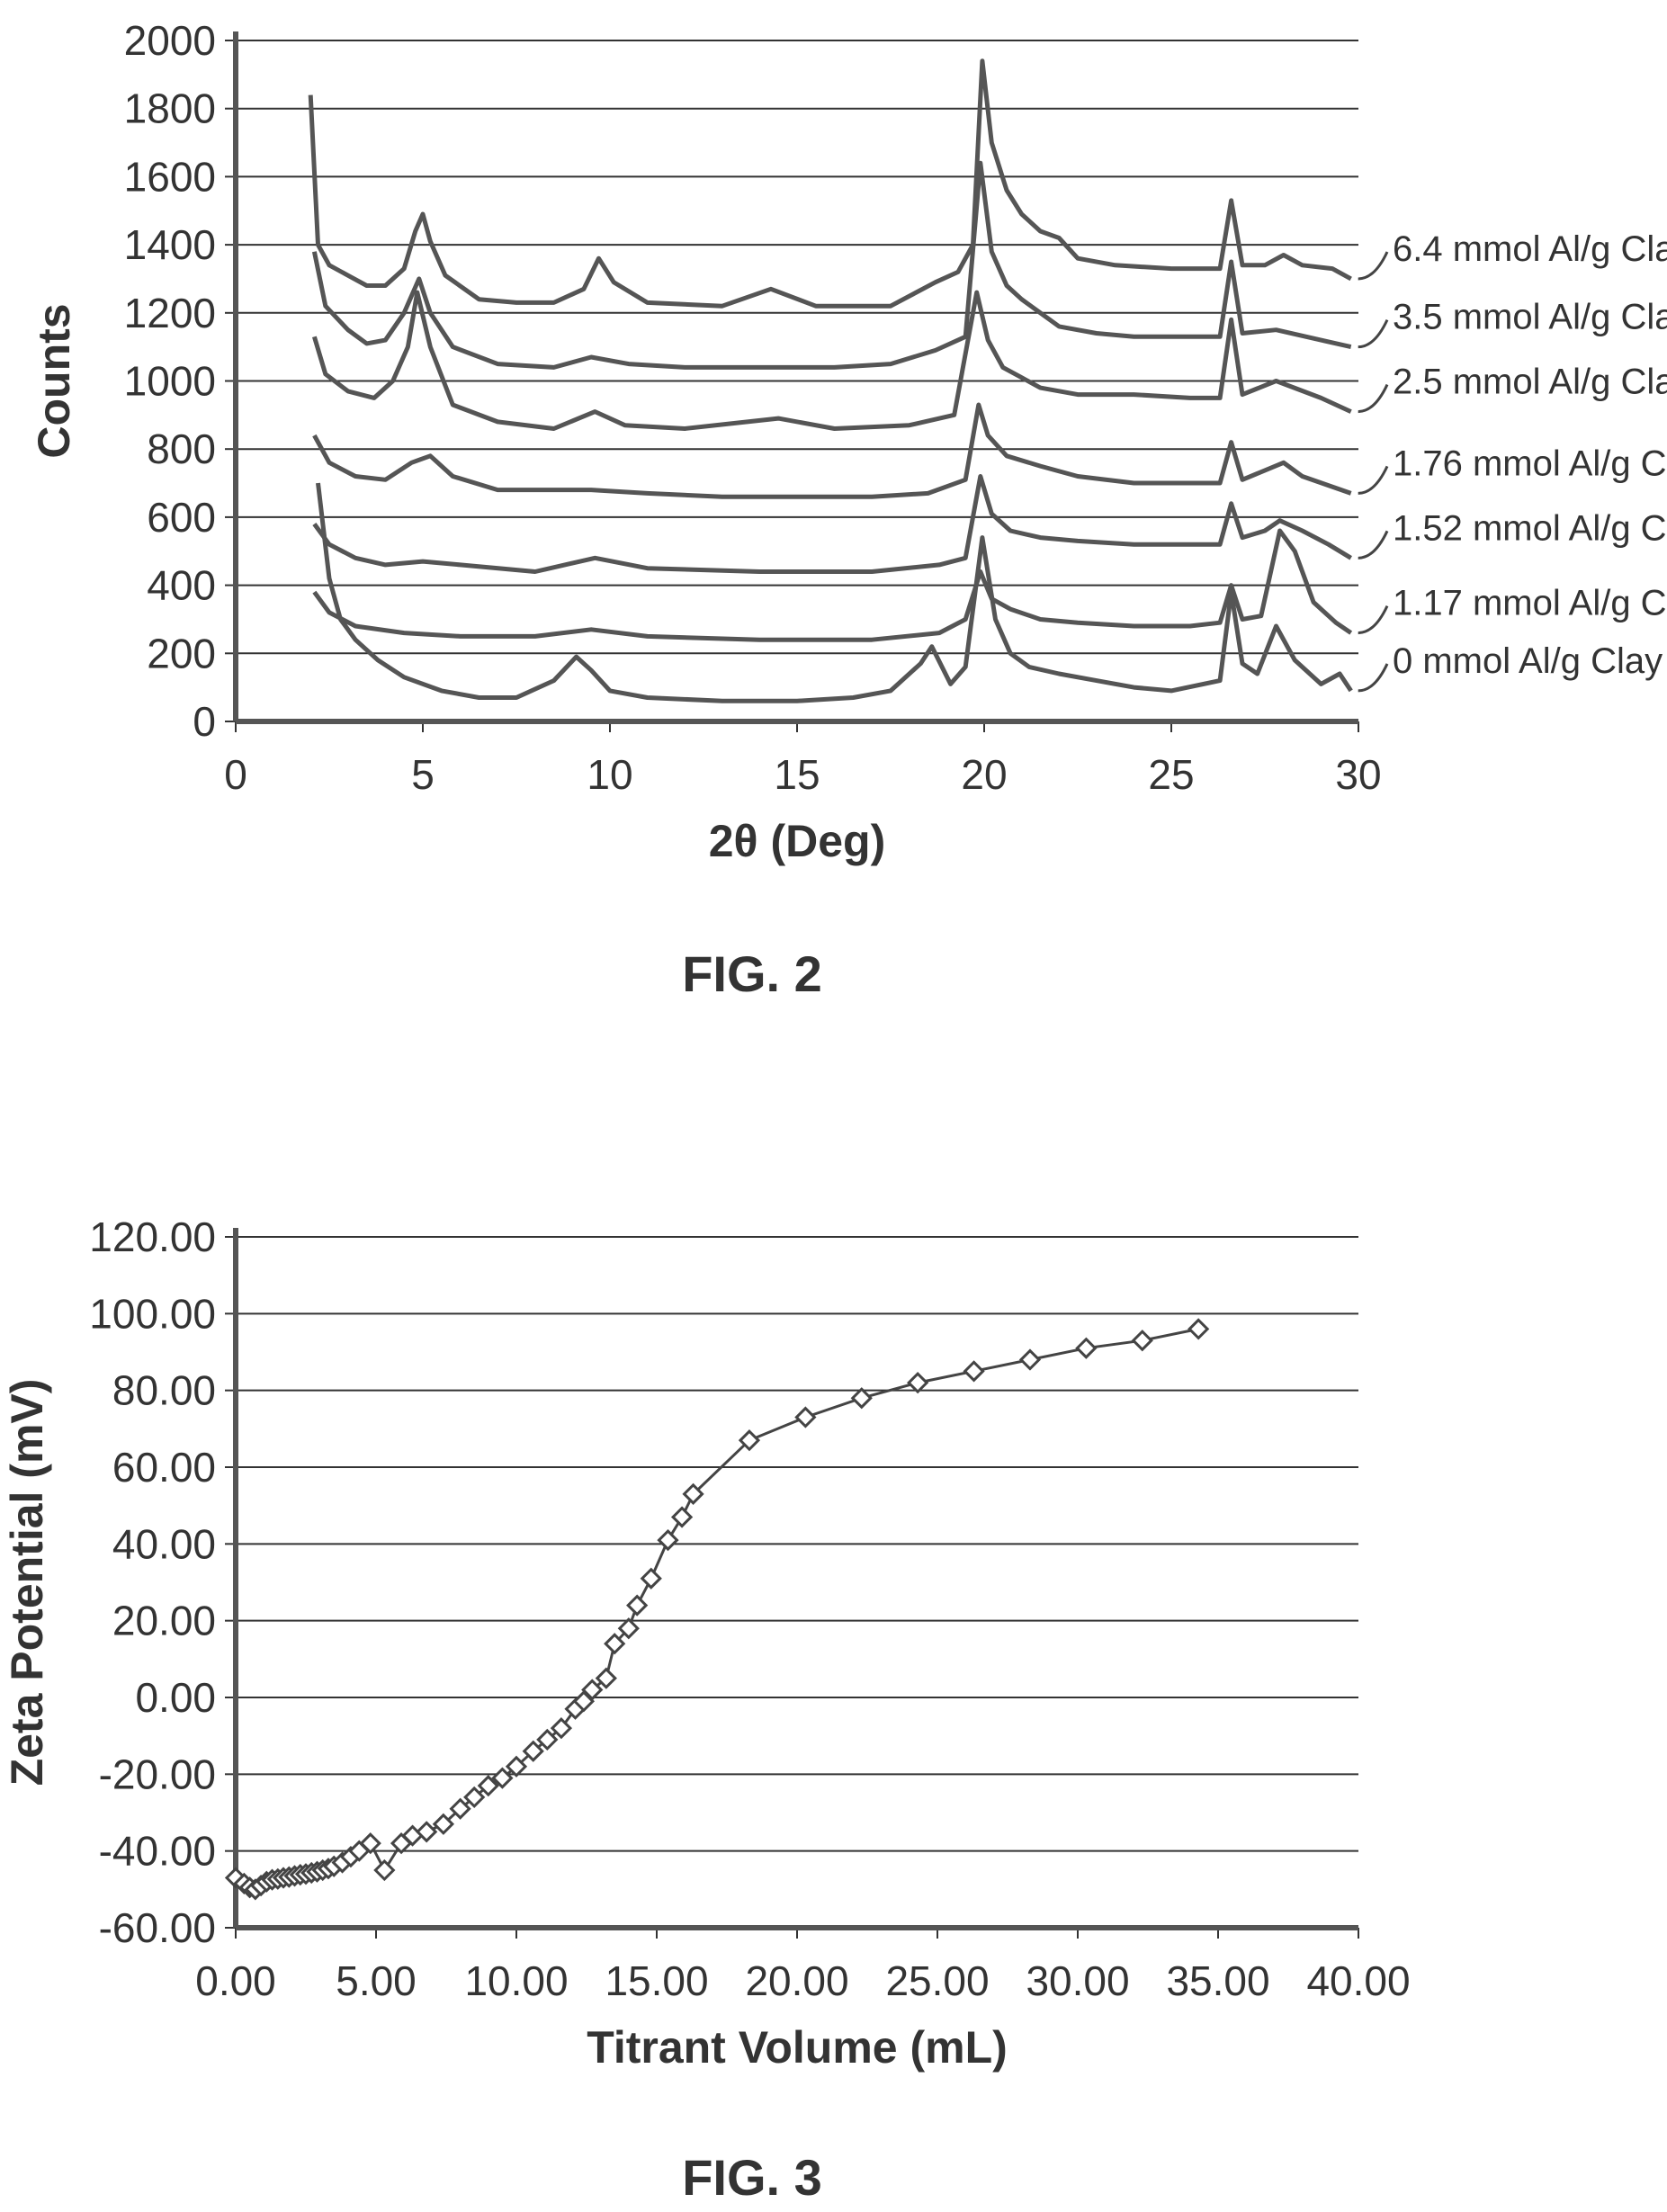 This screenshot has width=1667, height=2212. What do you see at coordinates (164, 1390) in the screenshot?
I see `y-tick-label: 80.00` at bounding box center [164, 1390].